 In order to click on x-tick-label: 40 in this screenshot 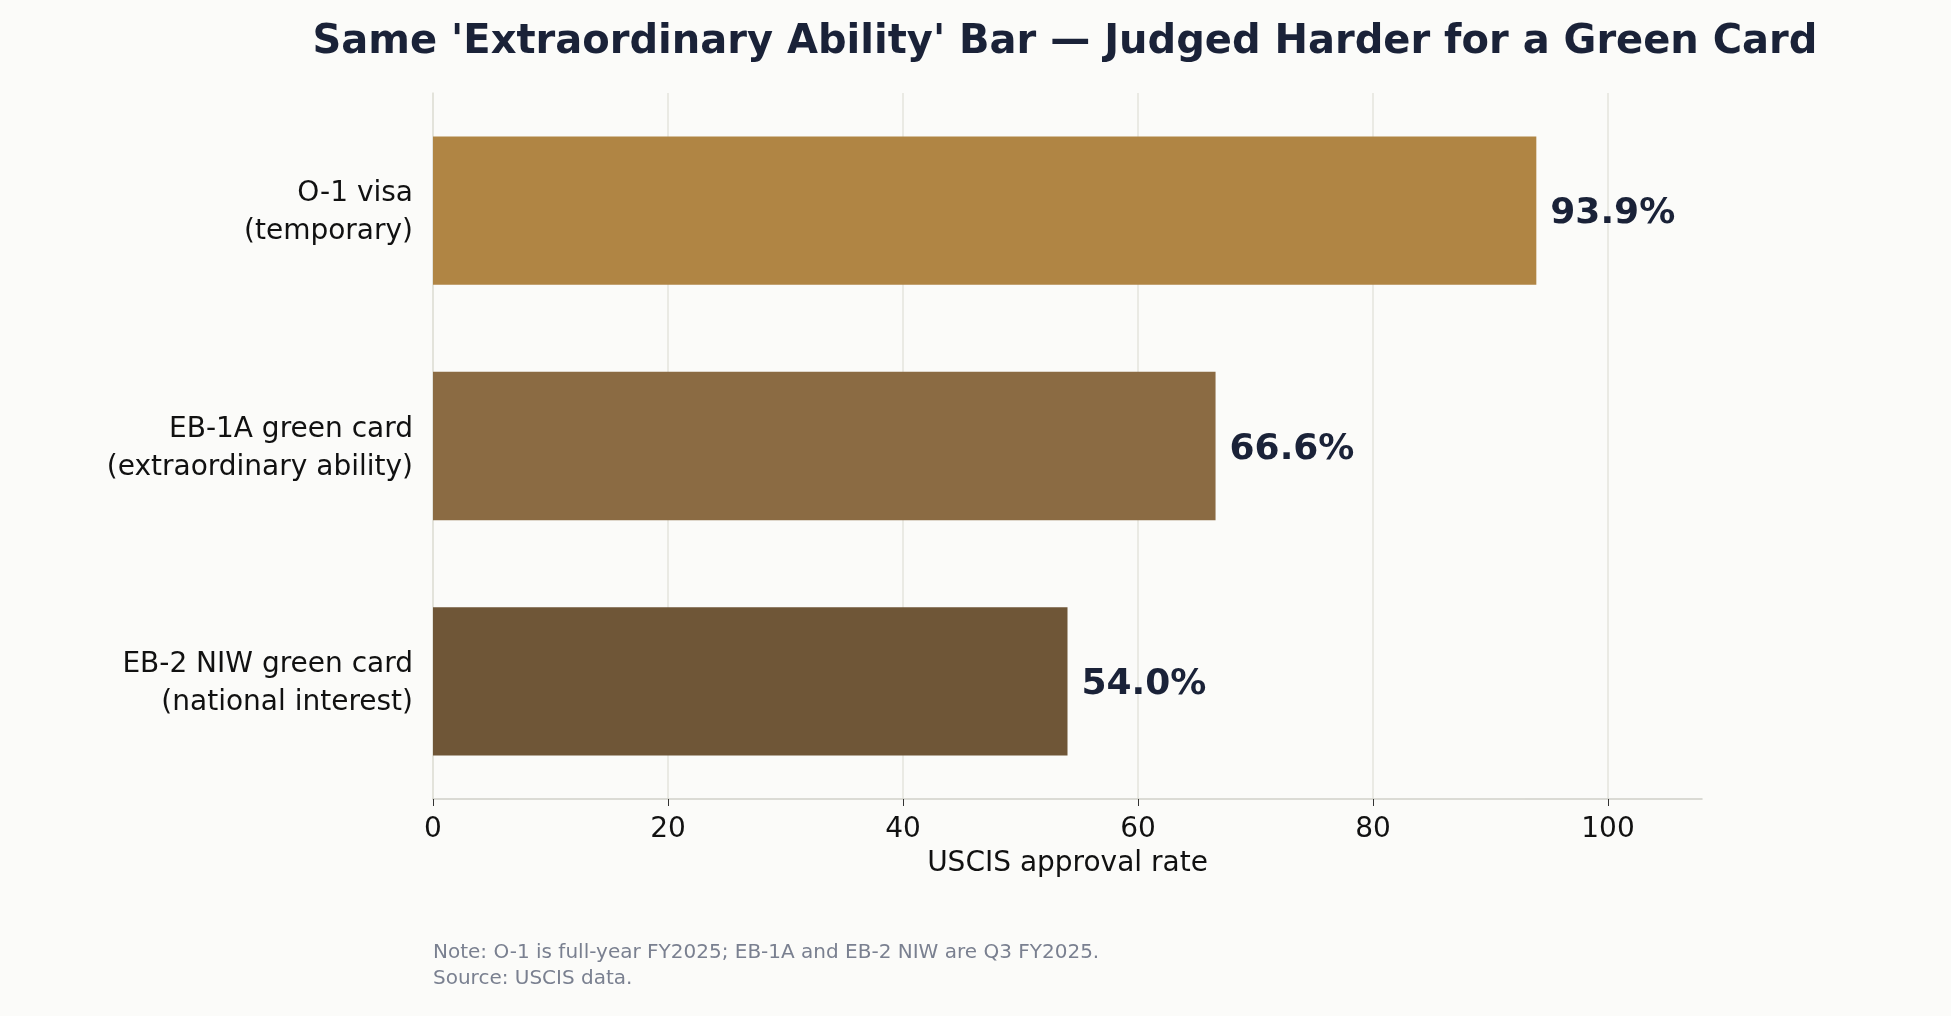, I will do `click(903, 827)`.